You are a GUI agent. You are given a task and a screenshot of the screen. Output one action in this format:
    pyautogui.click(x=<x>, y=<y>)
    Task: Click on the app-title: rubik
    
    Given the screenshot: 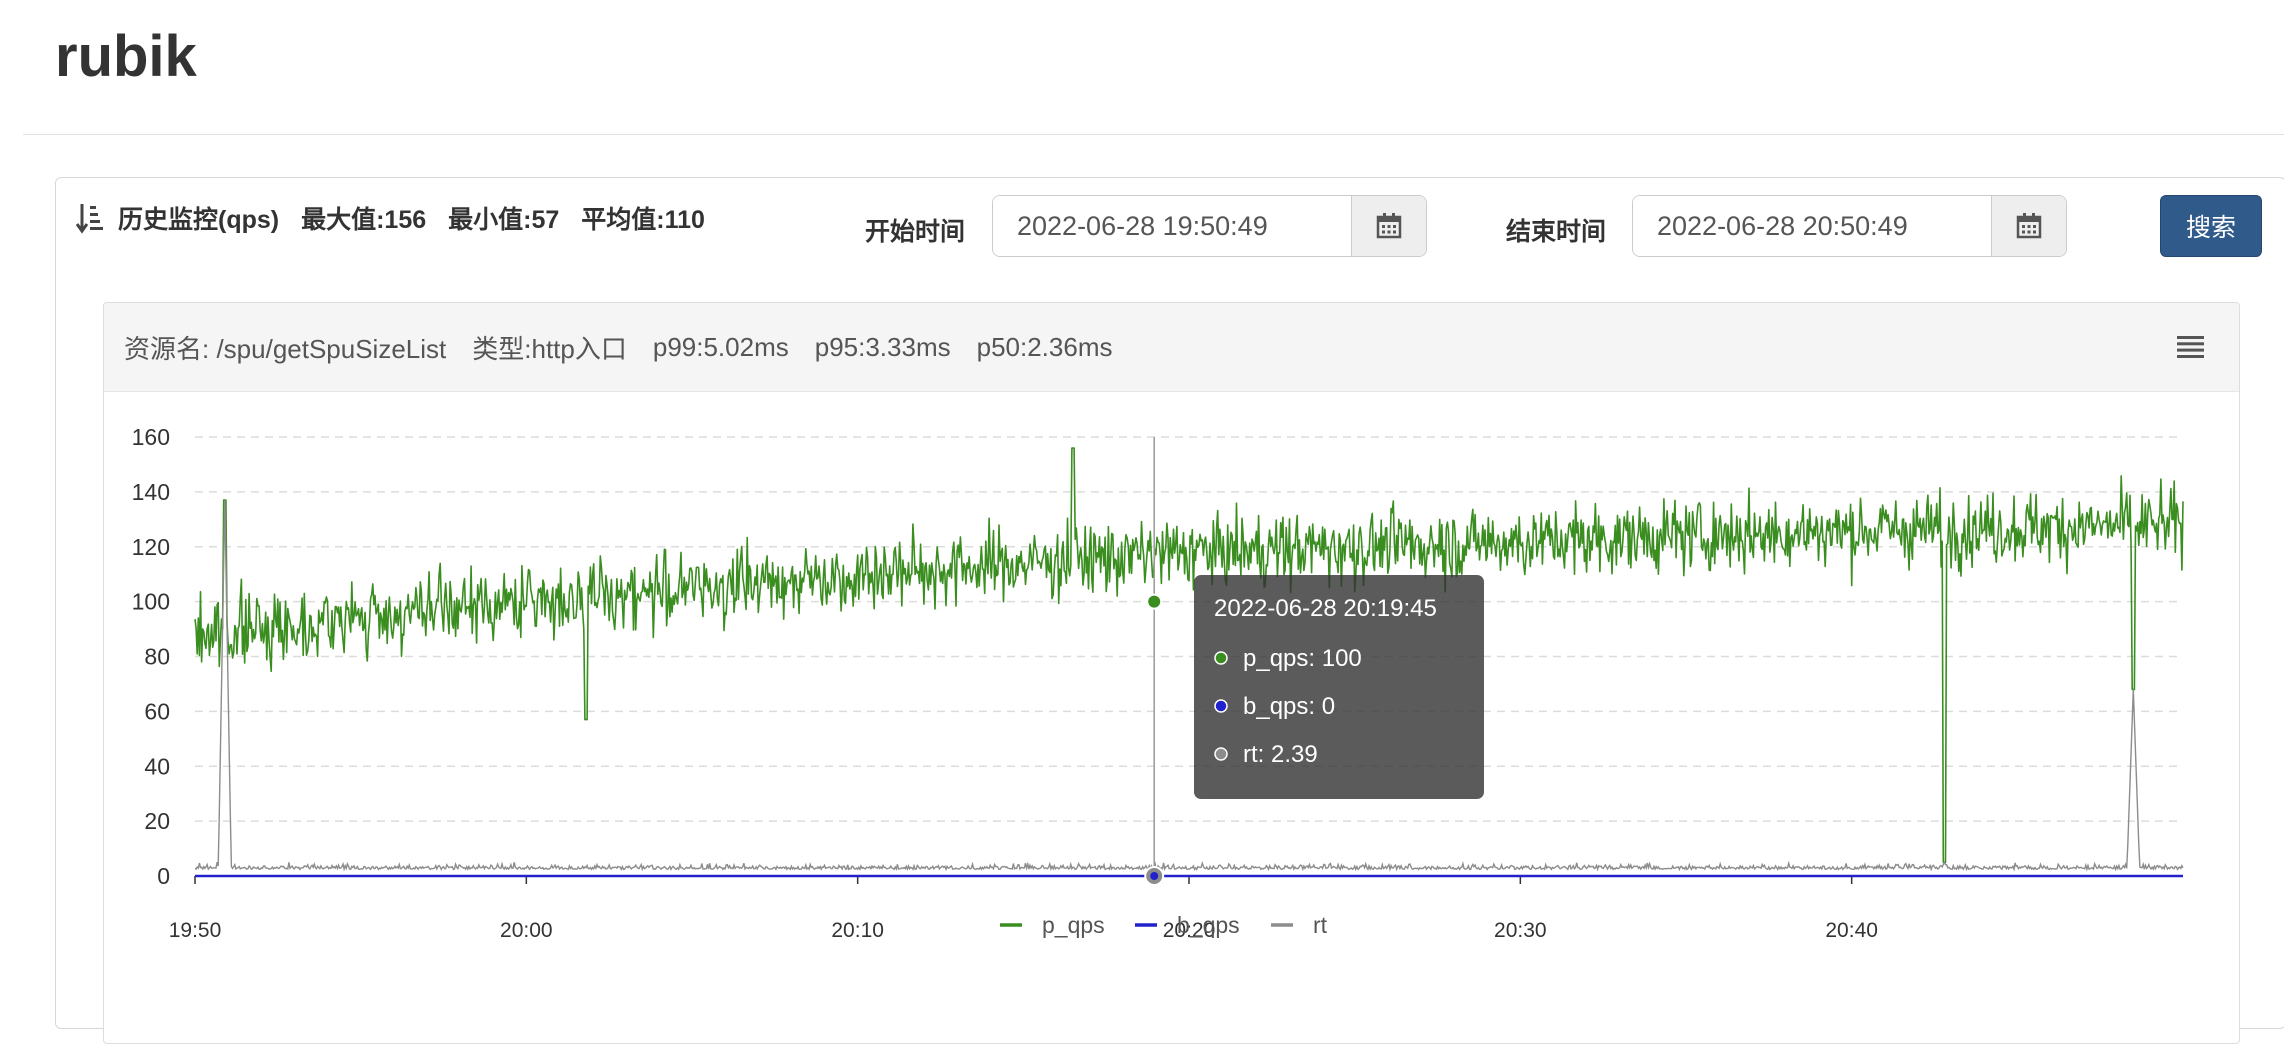 What is the action you would take?
    pyautogui.click(x=126, y=56)
    